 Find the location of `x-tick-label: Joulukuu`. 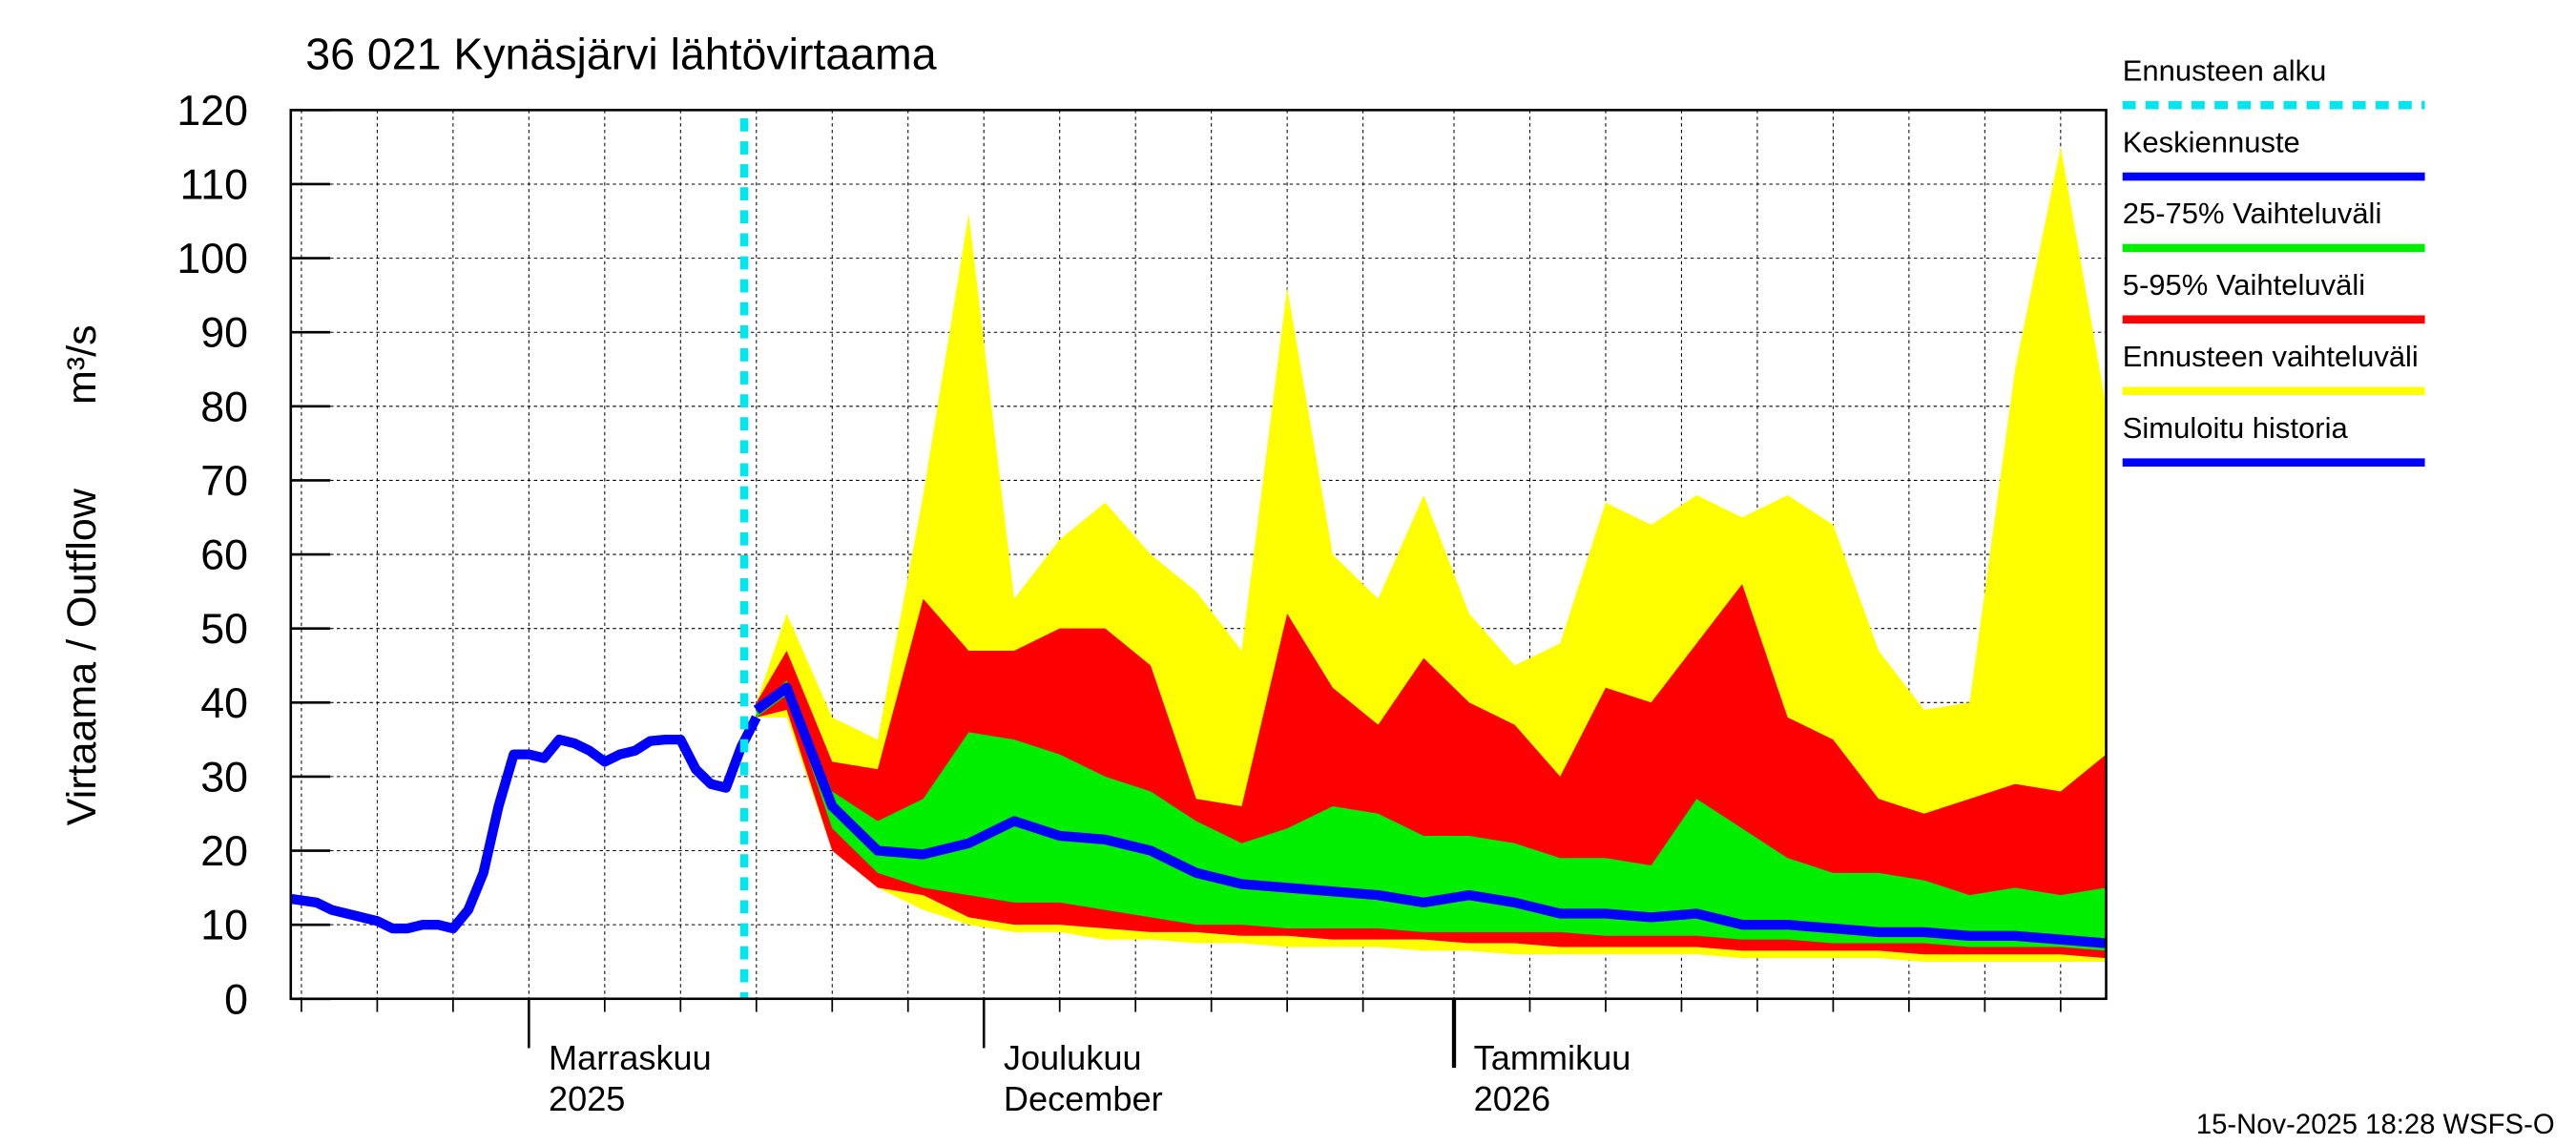

x-tick-label: Joulukuu is located at coordinates (1073, 1057).